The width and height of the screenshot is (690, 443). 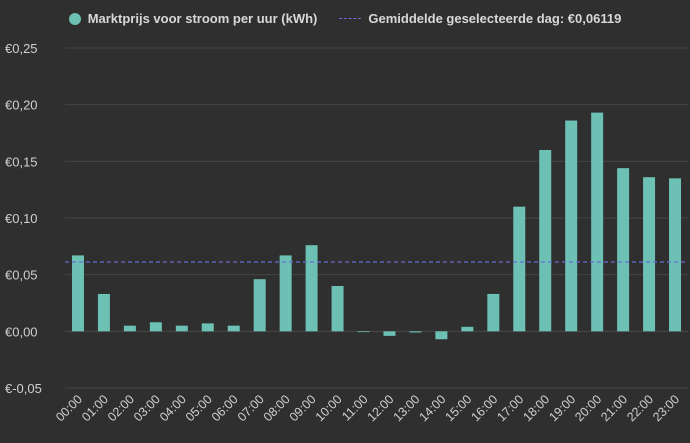 What do you see at coordinates (225, 408) in the screenshot?
I see `x-tick-label: 06:00` at bounding box center [225, 408].